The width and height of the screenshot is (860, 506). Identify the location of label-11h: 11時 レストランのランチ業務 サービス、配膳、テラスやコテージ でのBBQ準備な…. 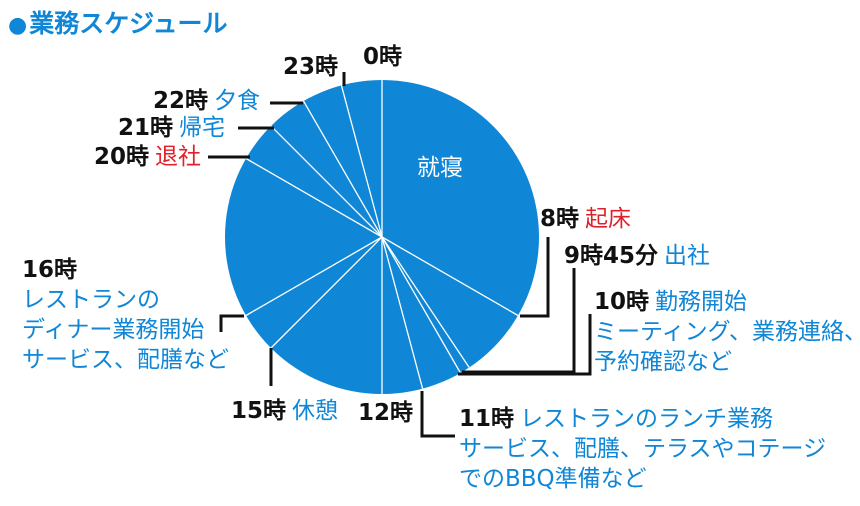
(642, 449).